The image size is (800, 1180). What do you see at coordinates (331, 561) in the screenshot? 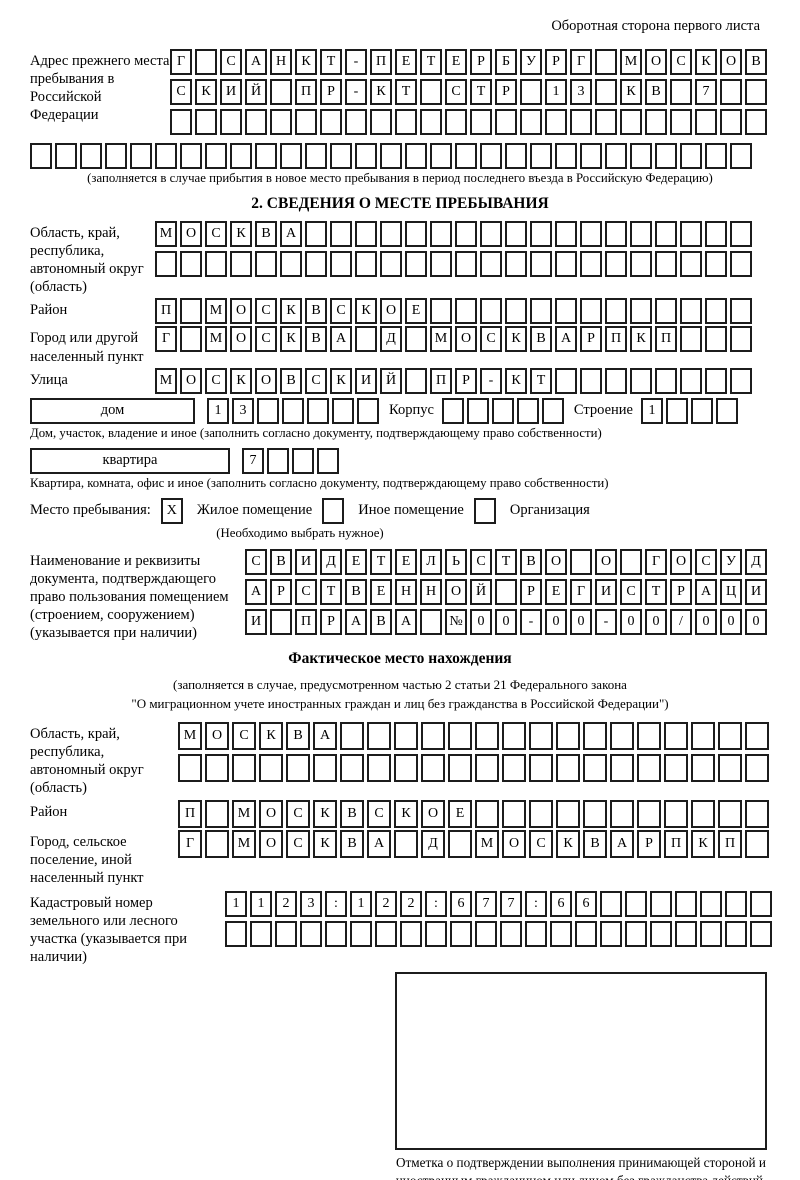
I see `char-cell: Д` at bounding box center [331, 561].